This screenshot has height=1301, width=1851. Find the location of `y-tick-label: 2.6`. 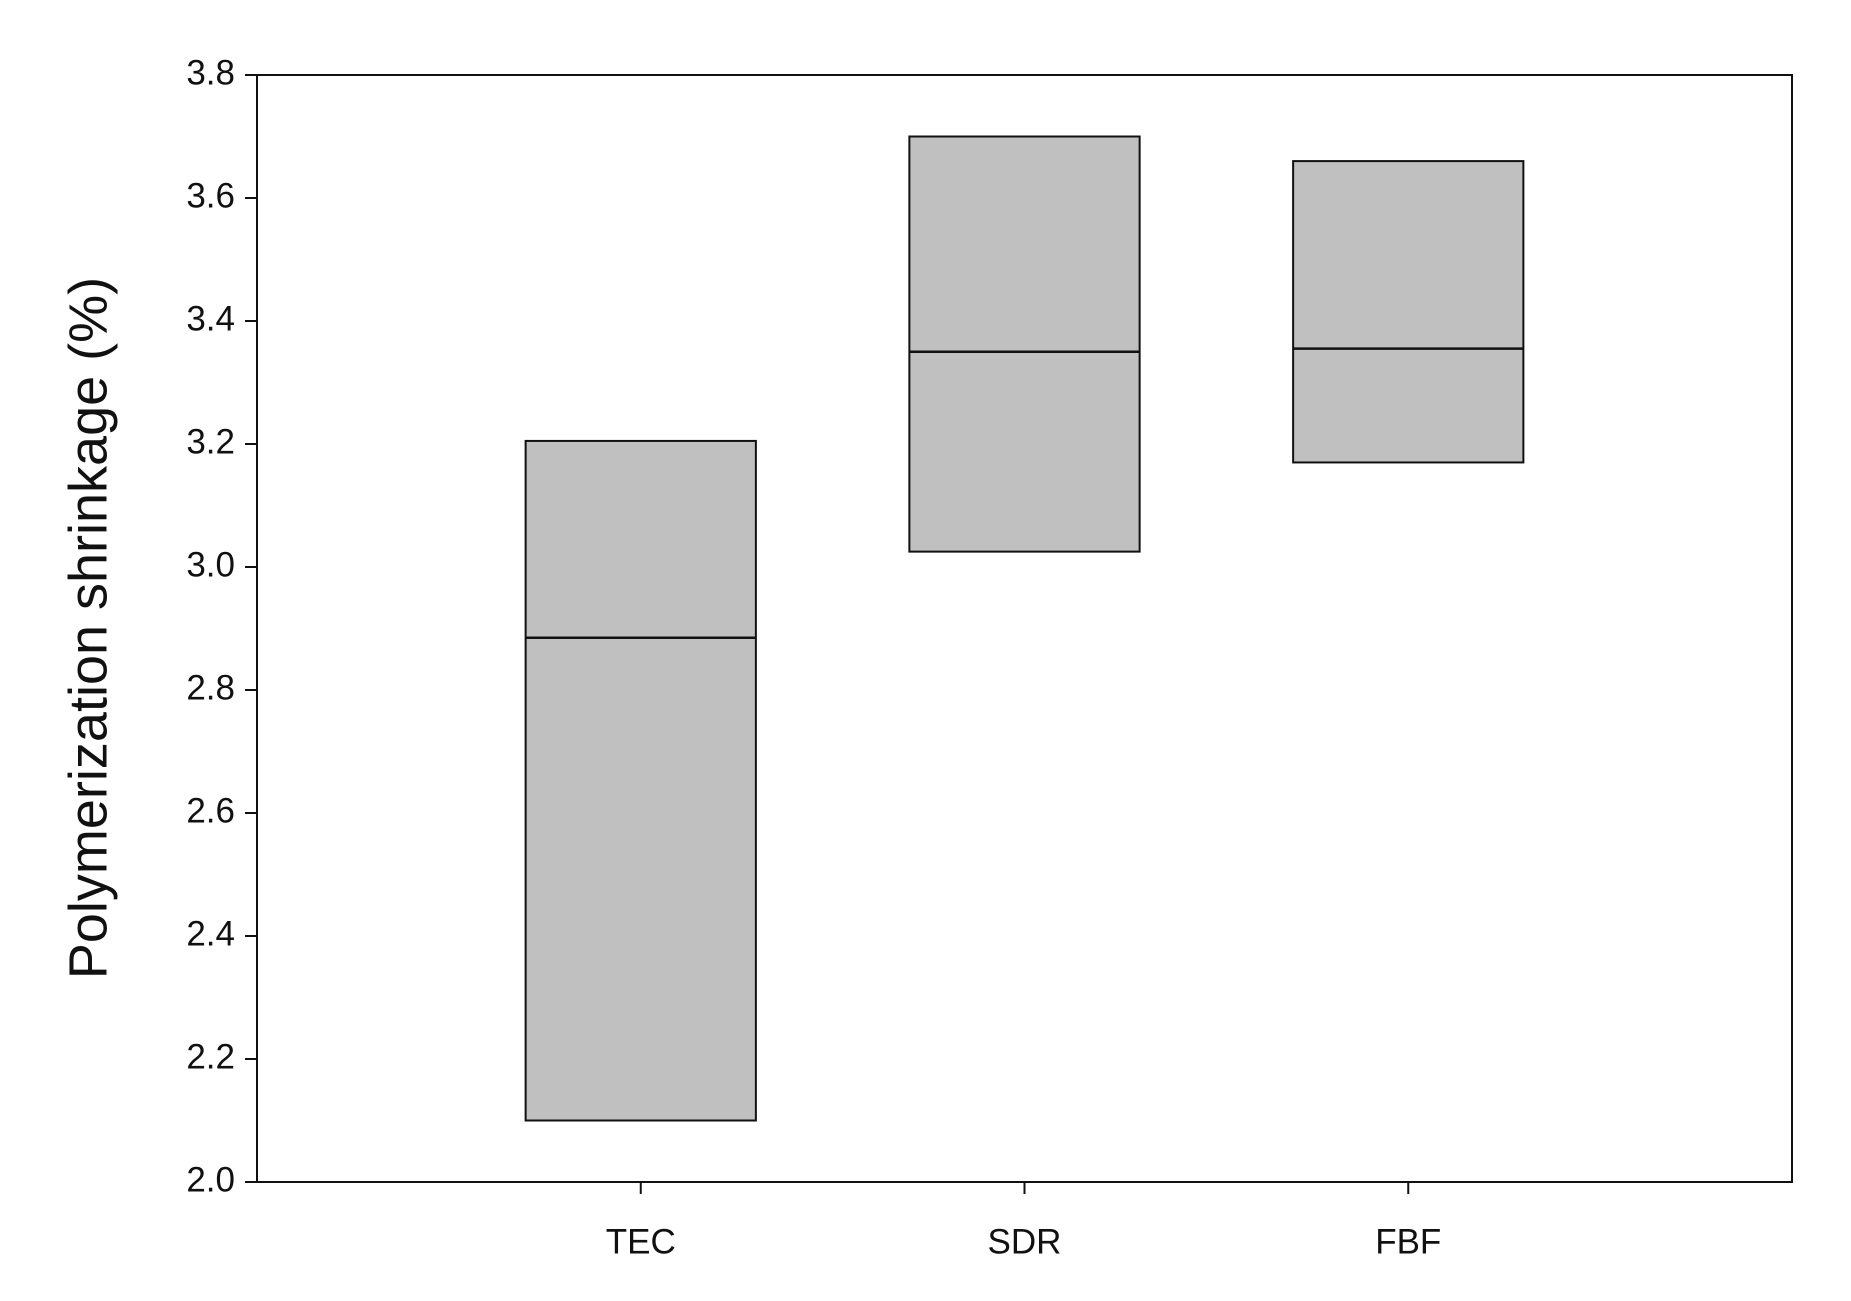

y-tick-label: 2.6 is located at coordinates (210, 810).